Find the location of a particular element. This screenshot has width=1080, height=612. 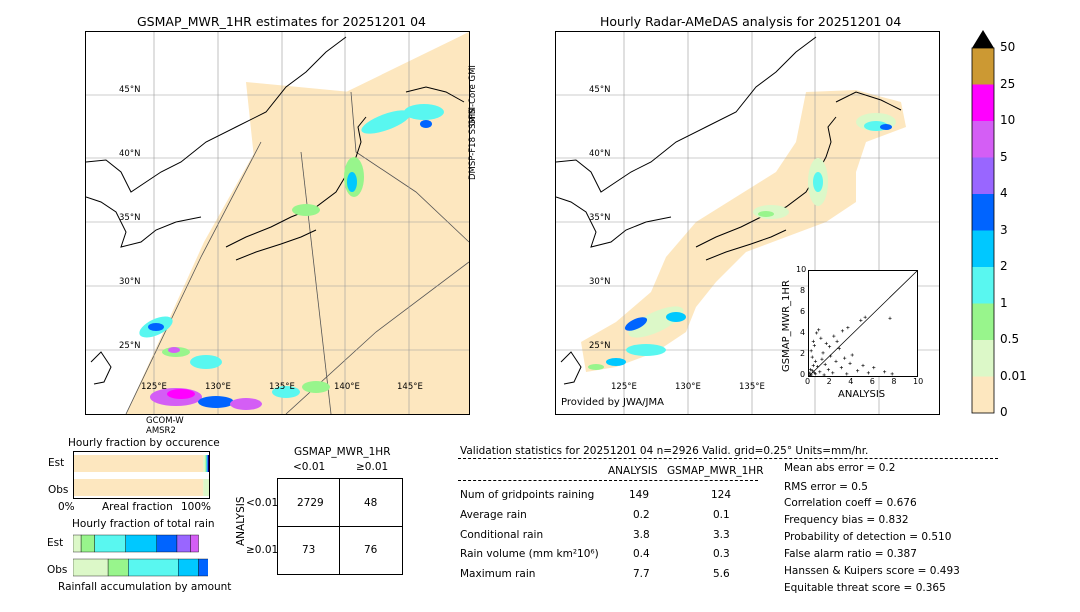

left-lat-label-40: 40°N is located at coordinates (130, 154).